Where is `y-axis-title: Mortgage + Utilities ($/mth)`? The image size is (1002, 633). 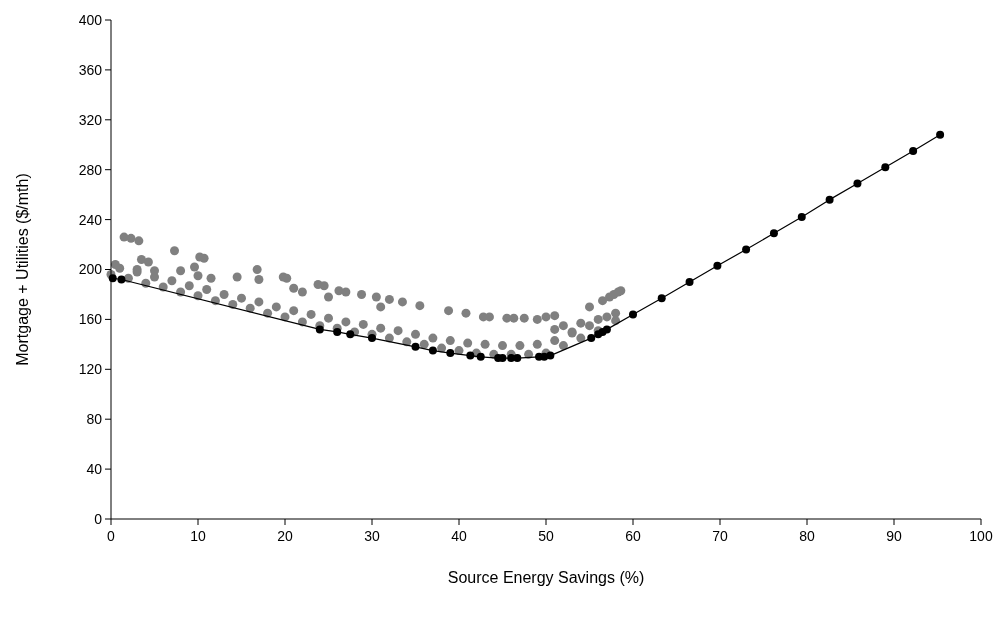
y-axis-title: Mortgage + Utilities ($/mth) is located at coordinates (22, 269).